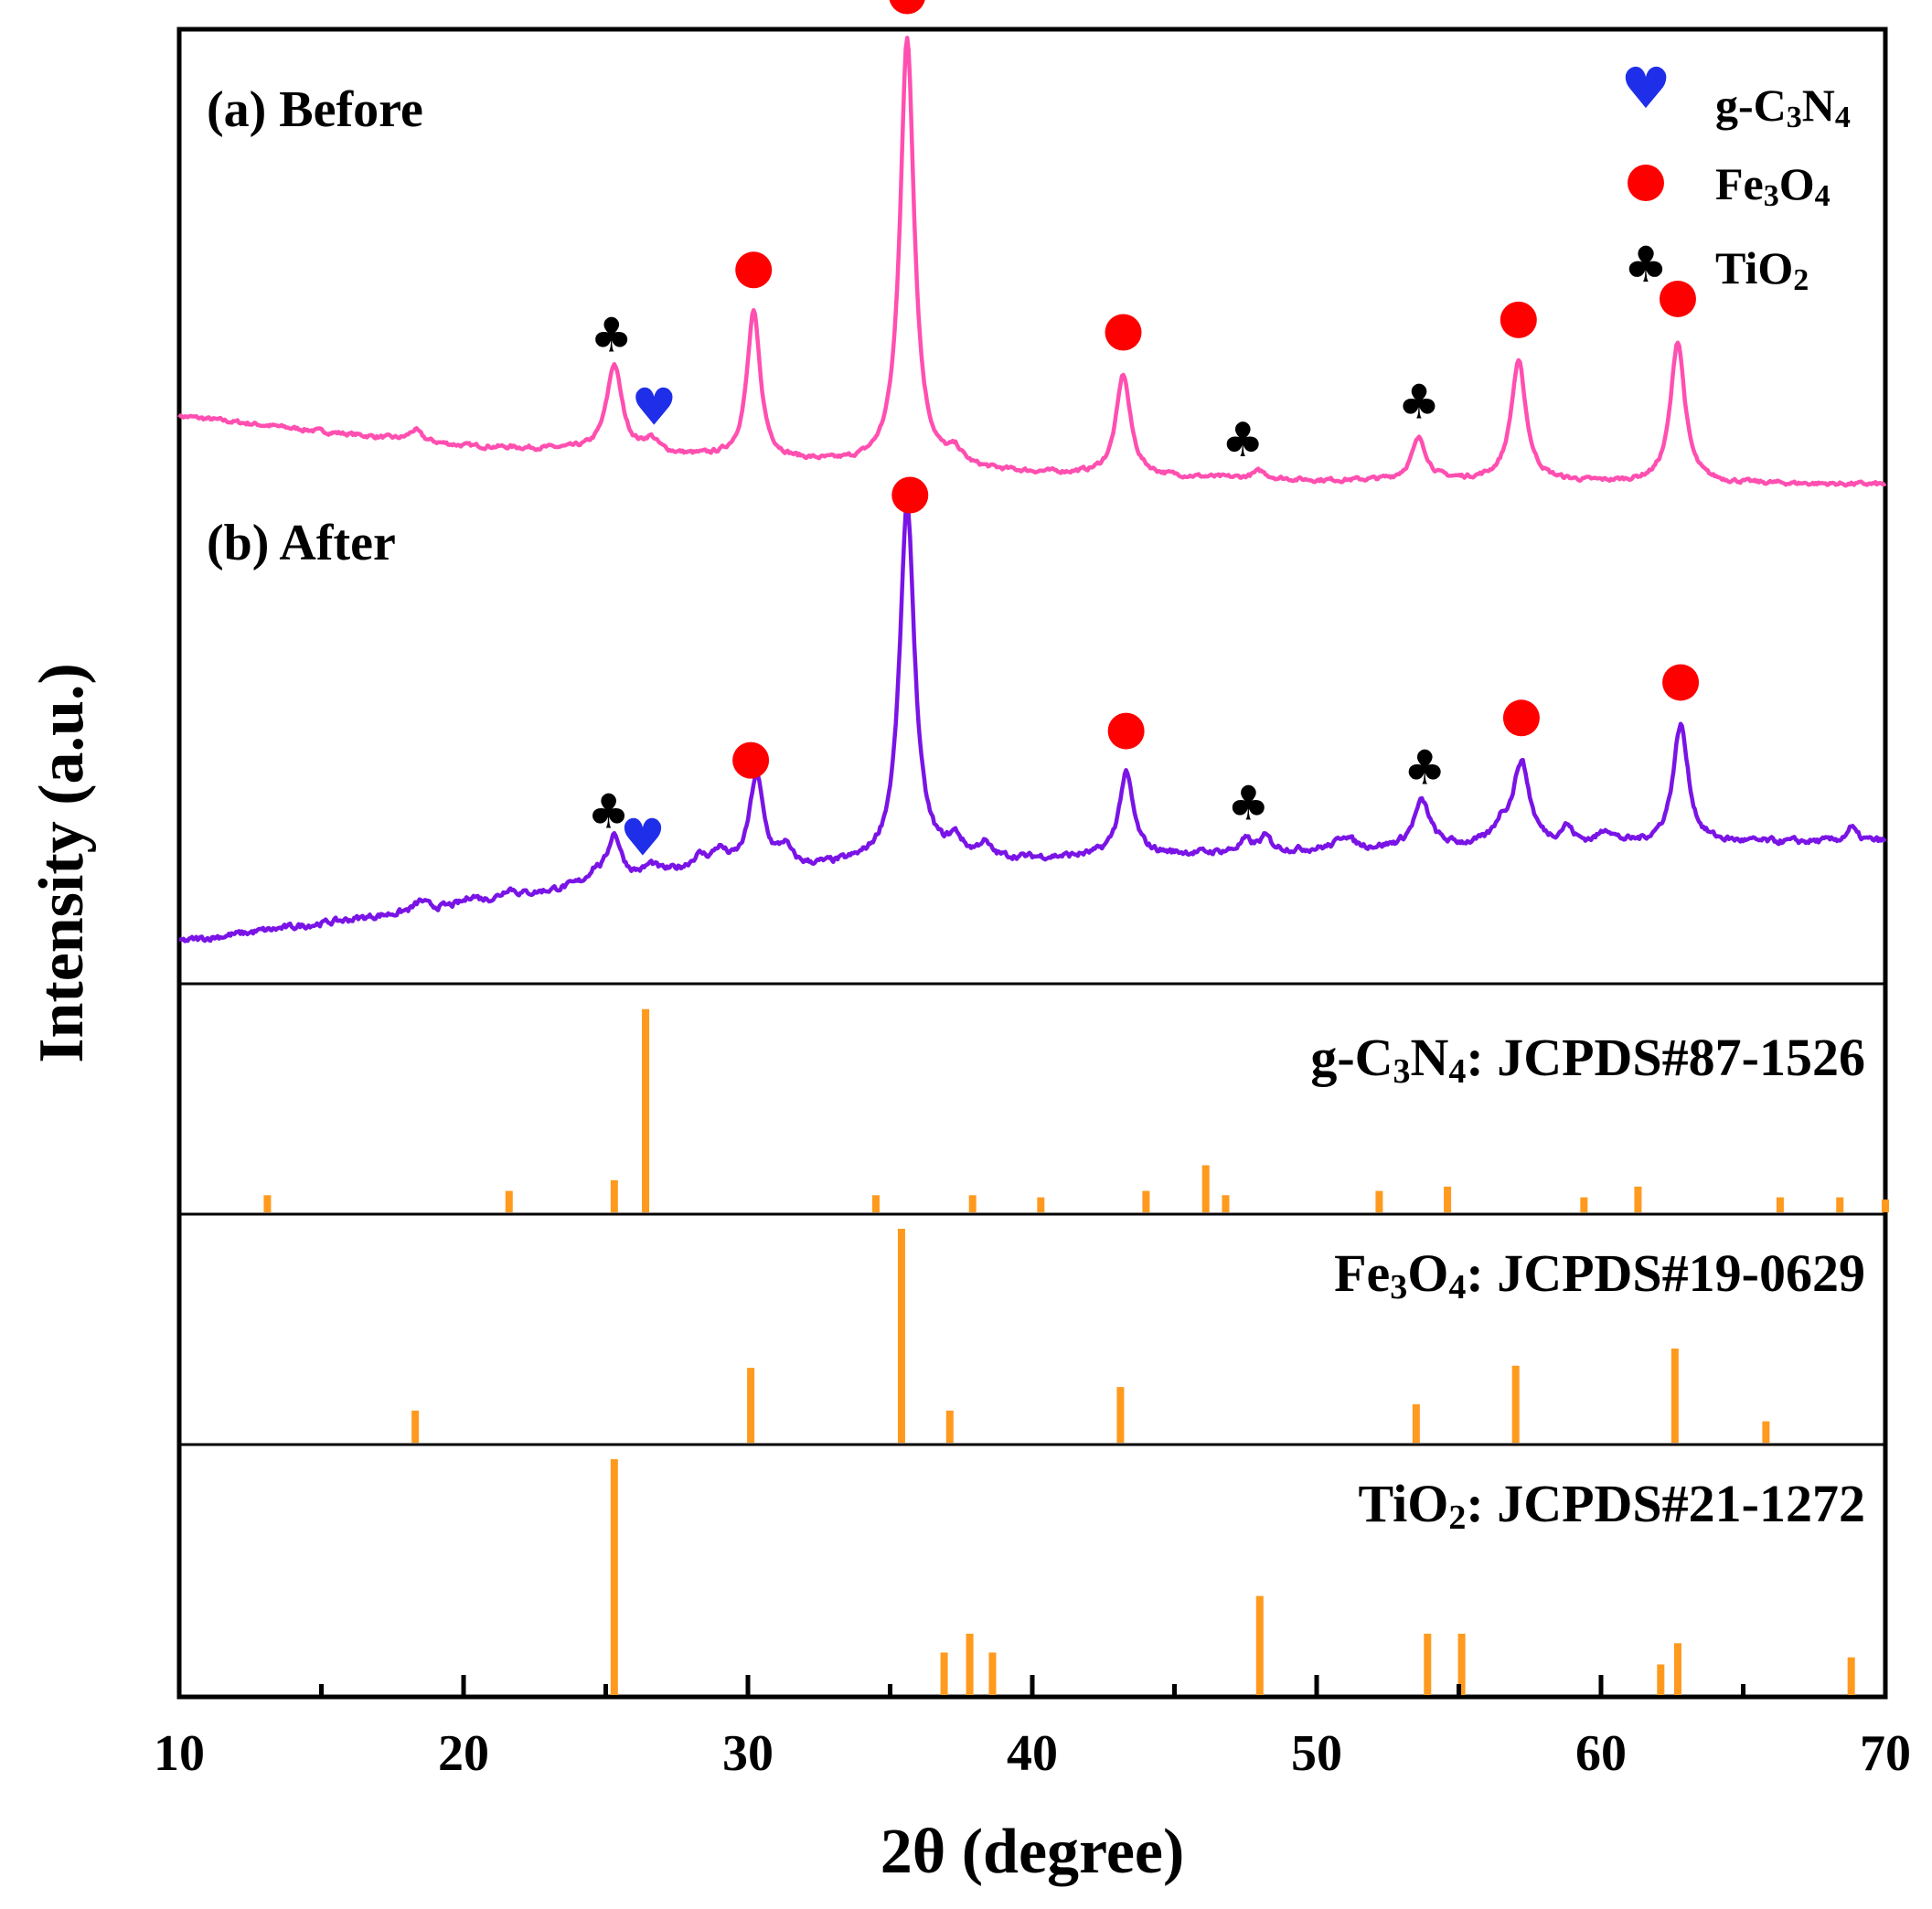 This screenshot has height=1909, width=1932. What do you see at coordinates (1316, 1754) in the screenshot?
I see `x-tick-label: 50` at bounding box center [1316, 1754].